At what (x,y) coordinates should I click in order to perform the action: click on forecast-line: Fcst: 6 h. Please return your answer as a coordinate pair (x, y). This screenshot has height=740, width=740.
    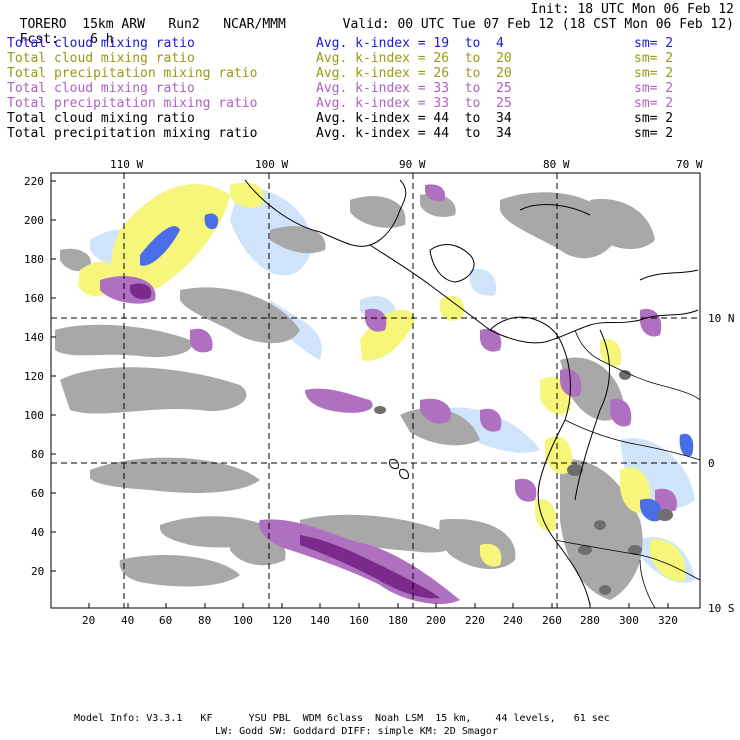
    Looking at the image, I should click on (59, 32).